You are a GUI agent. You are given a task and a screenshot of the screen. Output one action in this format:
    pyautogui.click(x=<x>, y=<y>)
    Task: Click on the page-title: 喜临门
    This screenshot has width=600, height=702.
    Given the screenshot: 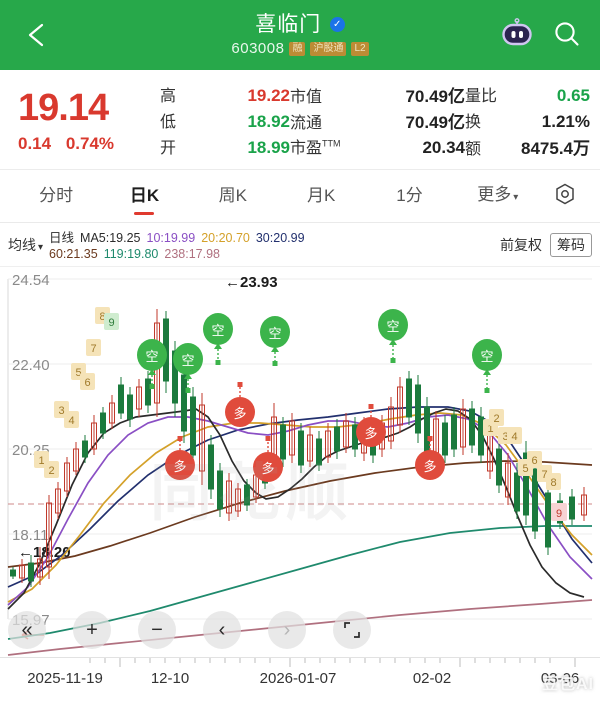 What is the action you would take?
    pyautogui.click(x=288, y=24)
    